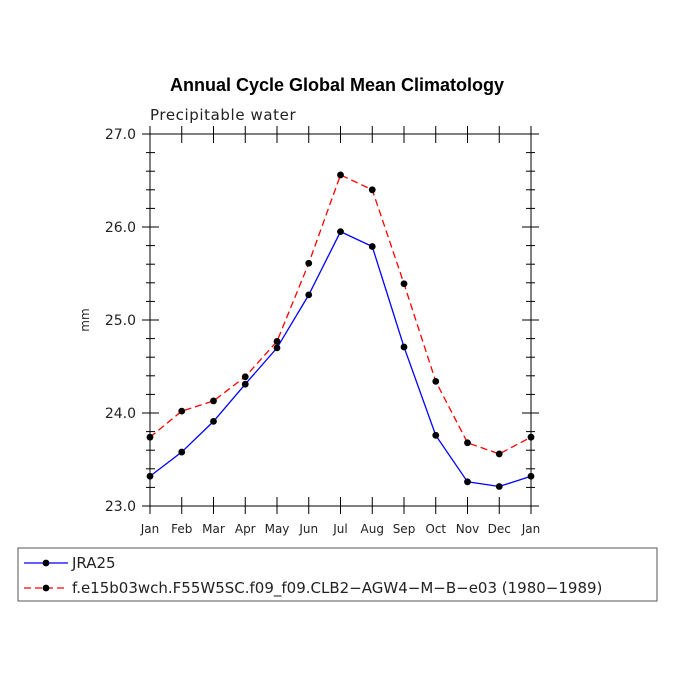  I want to click on y-axis-label: mm, so click(85, 319).